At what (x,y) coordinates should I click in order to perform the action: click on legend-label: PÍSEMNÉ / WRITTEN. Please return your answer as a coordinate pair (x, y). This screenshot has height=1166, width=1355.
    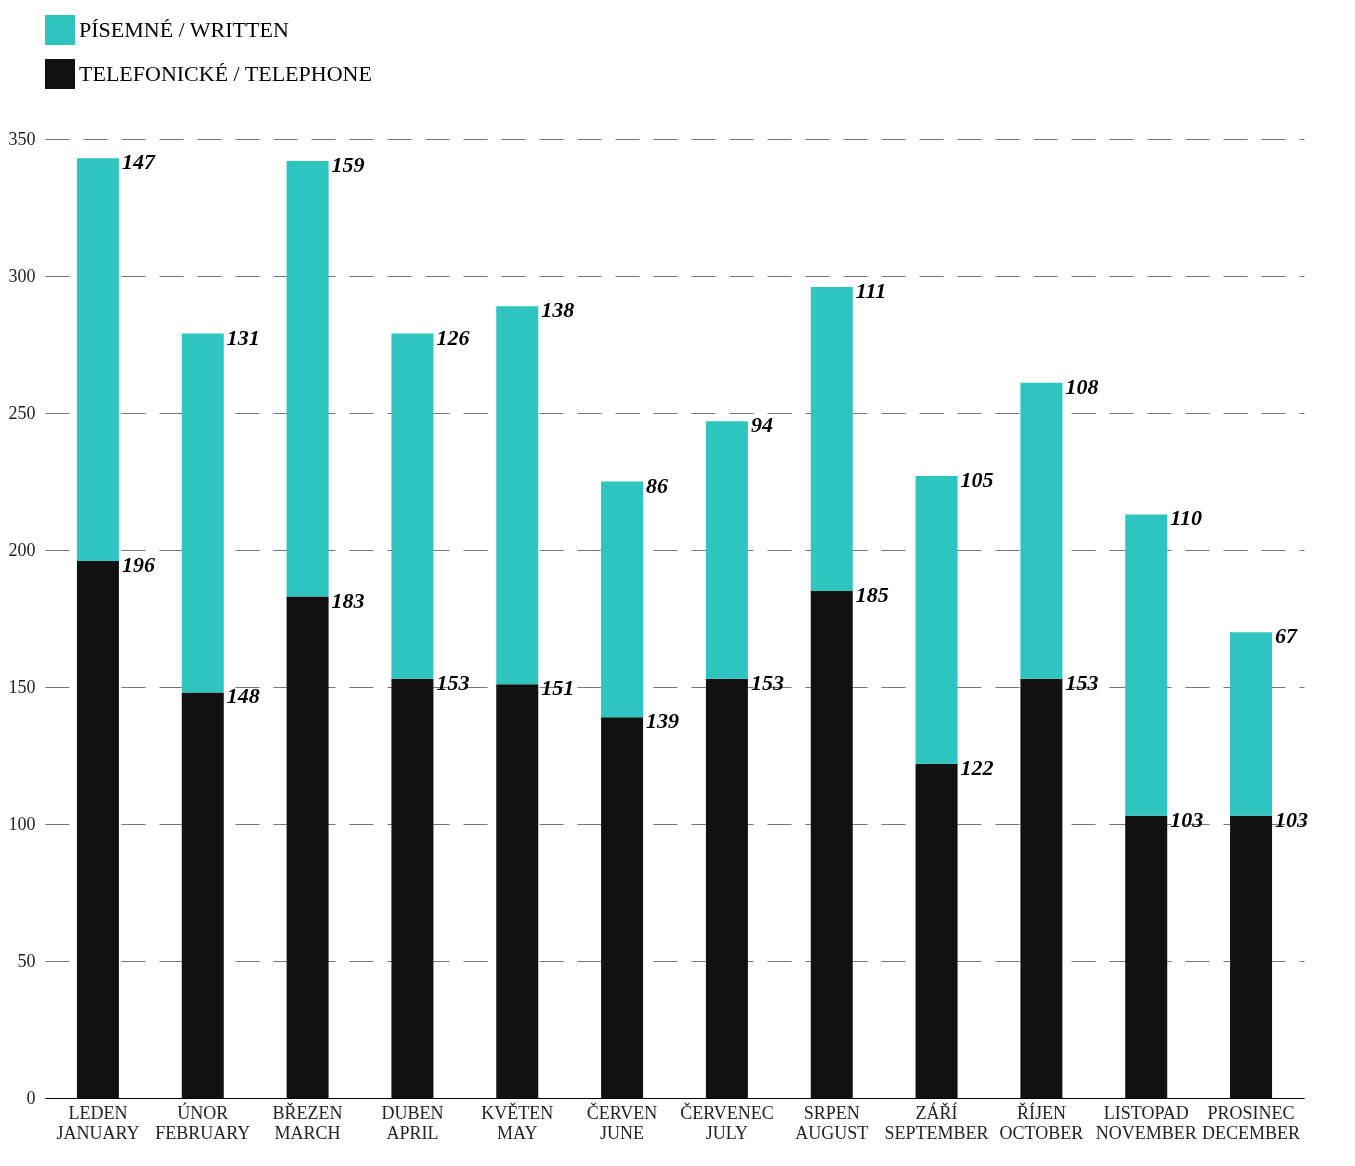
    Looking at the image, I should click on (184, 29).